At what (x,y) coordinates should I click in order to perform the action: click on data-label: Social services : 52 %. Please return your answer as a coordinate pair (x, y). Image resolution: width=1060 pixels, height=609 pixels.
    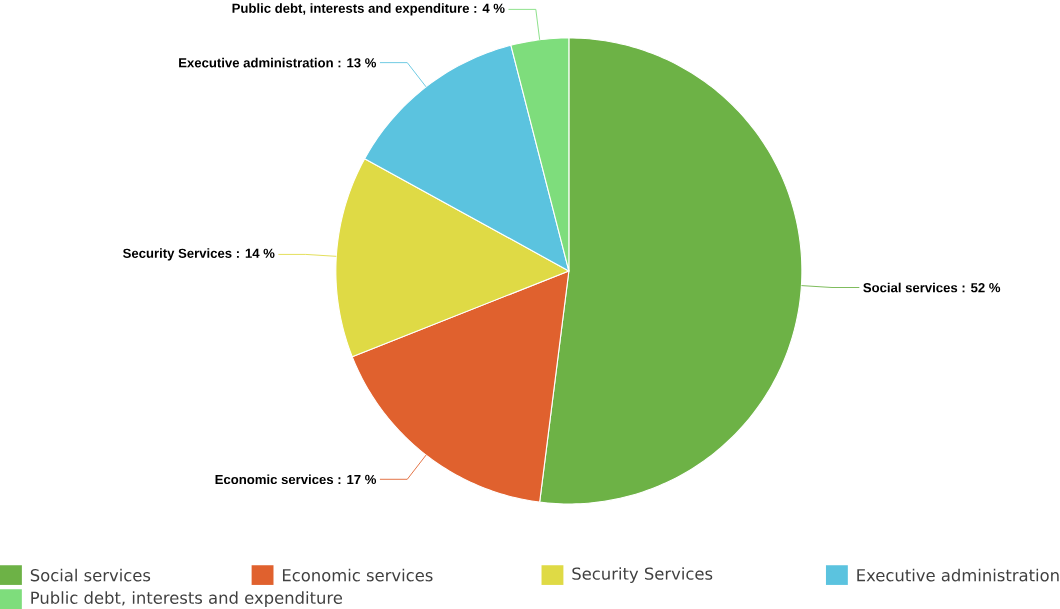
    Looking at the image, I should click on (932, 287).